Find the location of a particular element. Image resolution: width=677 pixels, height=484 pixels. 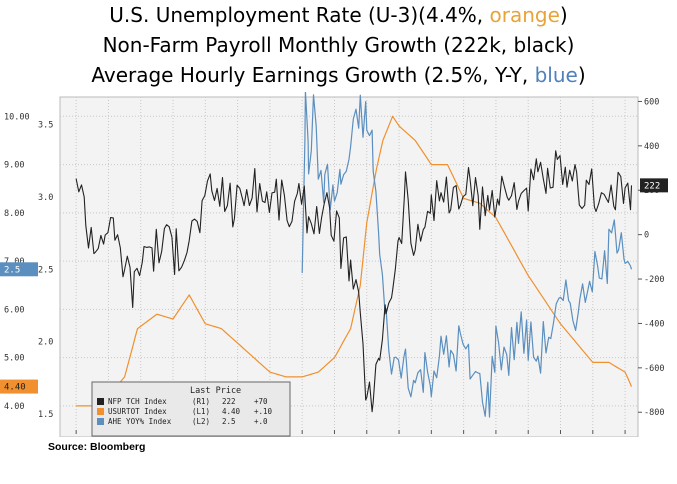

title-unemployment-end: ) is located at coordinates (563, 15).